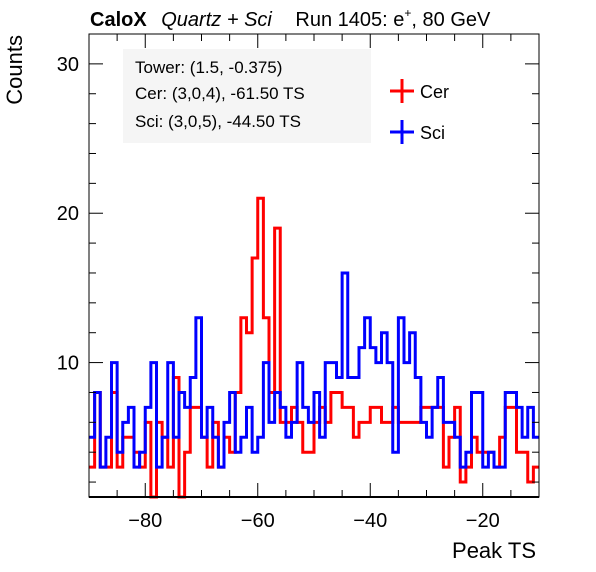 The image size is (596, 572). I want to click on title-run-superscript: +, so click(407, 13).